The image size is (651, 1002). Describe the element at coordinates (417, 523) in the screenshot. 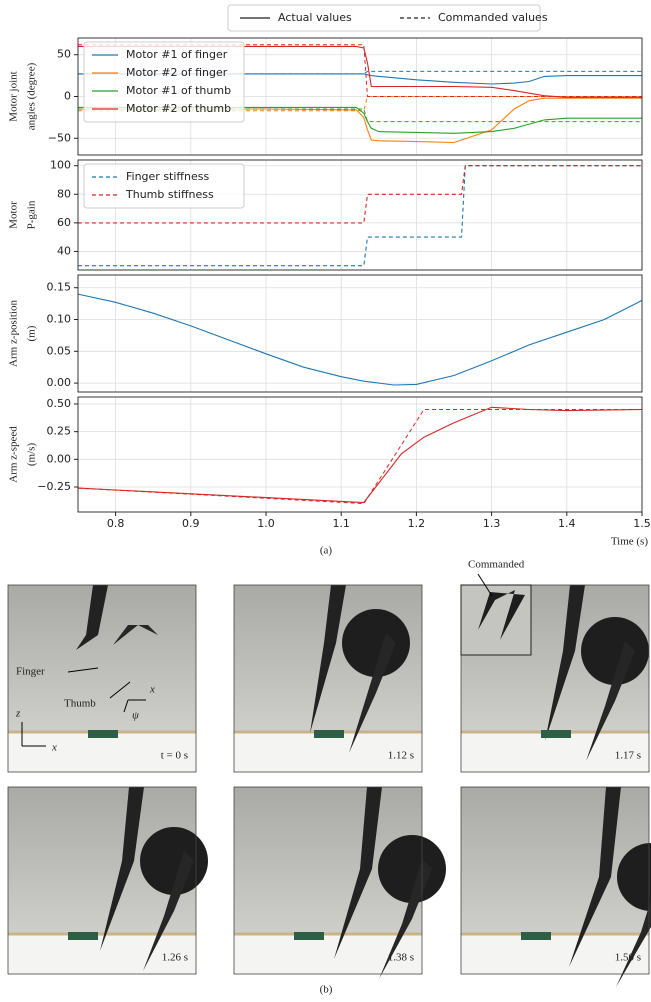

I see `x-tick-label: 1.2` at that location.